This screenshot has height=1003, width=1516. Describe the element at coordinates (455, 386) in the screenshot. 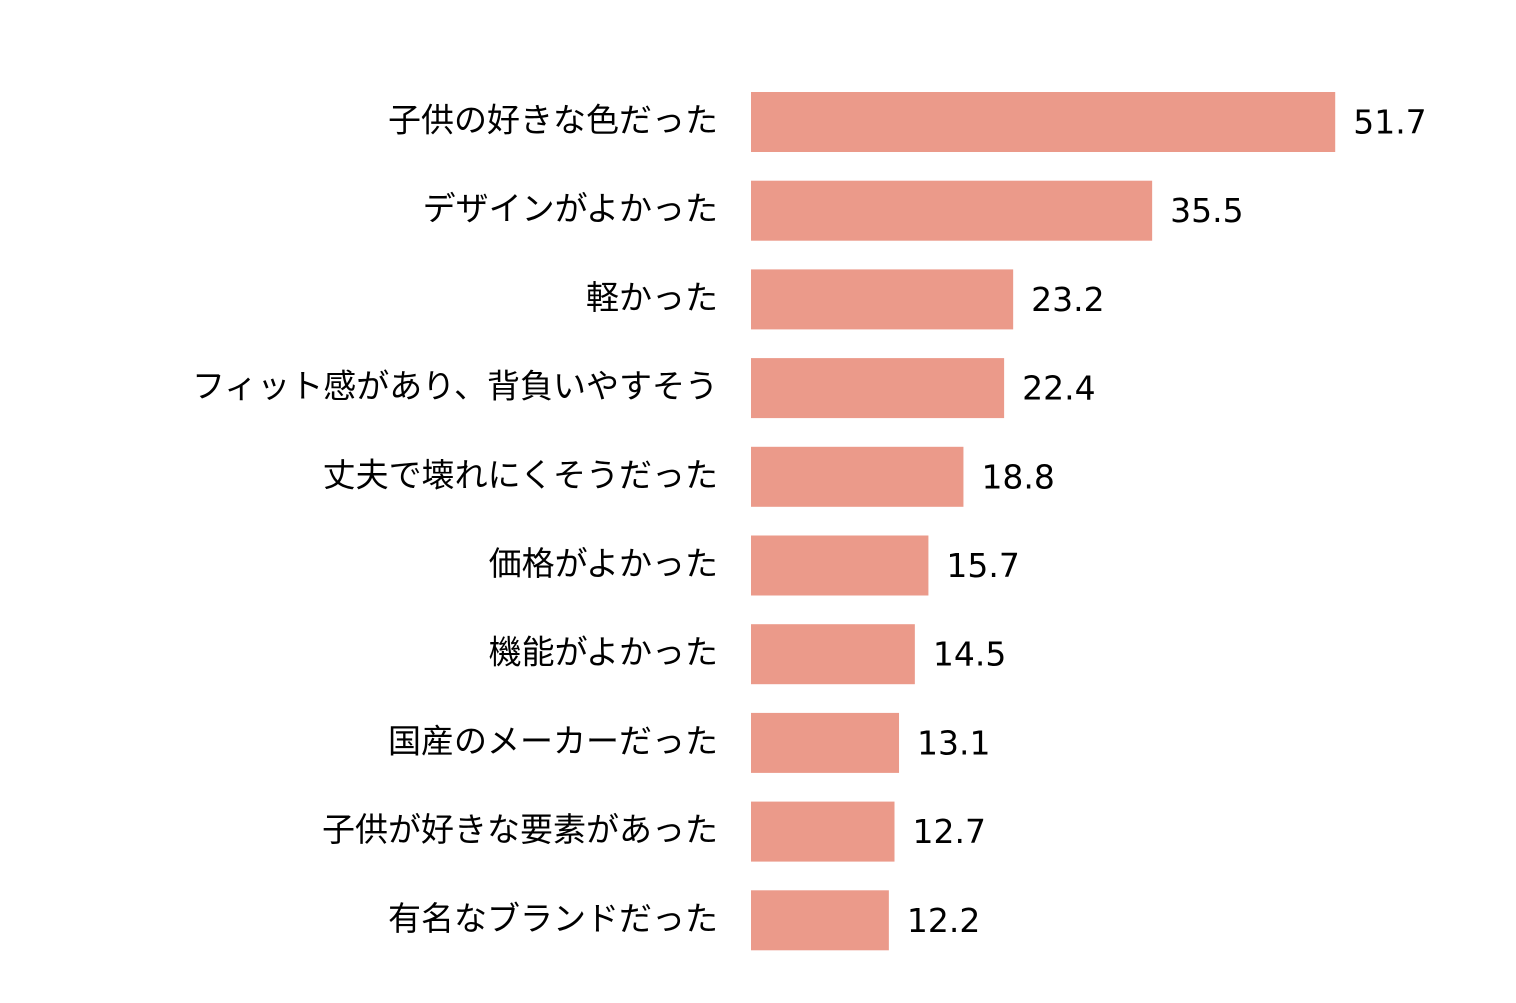

I see `category-label: フィット感があり、背負いやすそう` at that location.